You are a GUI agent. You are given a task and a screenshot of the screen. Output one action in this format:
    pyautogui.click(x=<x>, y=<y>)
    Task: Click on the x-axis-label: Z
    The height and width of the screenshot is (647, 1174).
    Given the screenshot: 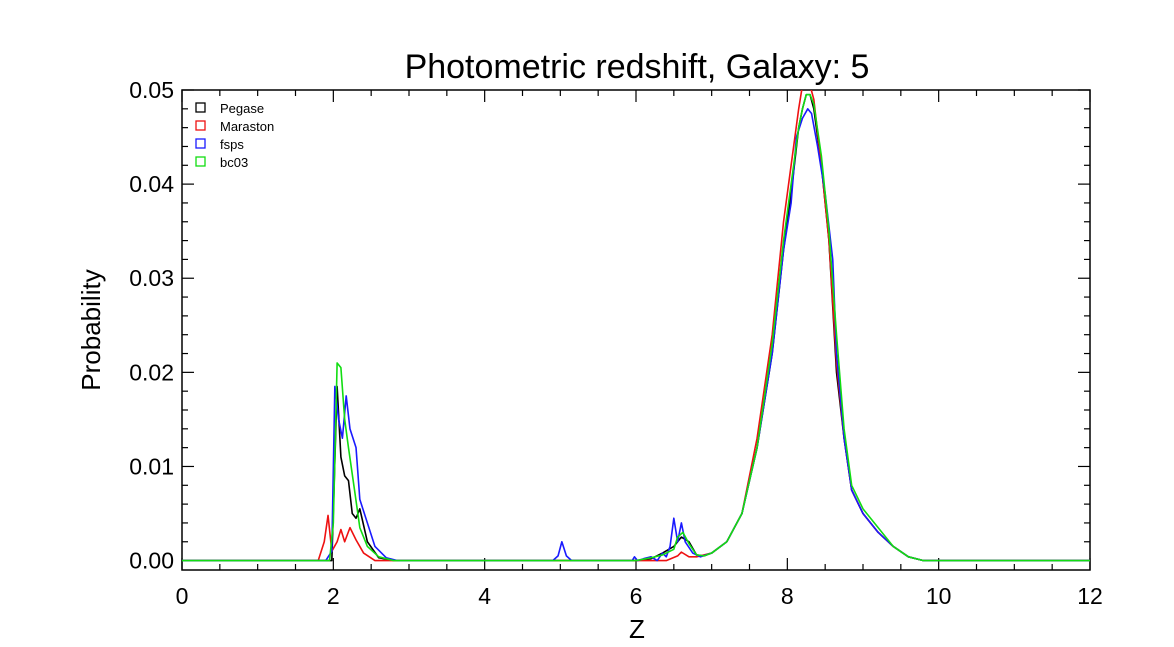 What is the action you would take?
    pyautogui.click(x=637, y=629)
    